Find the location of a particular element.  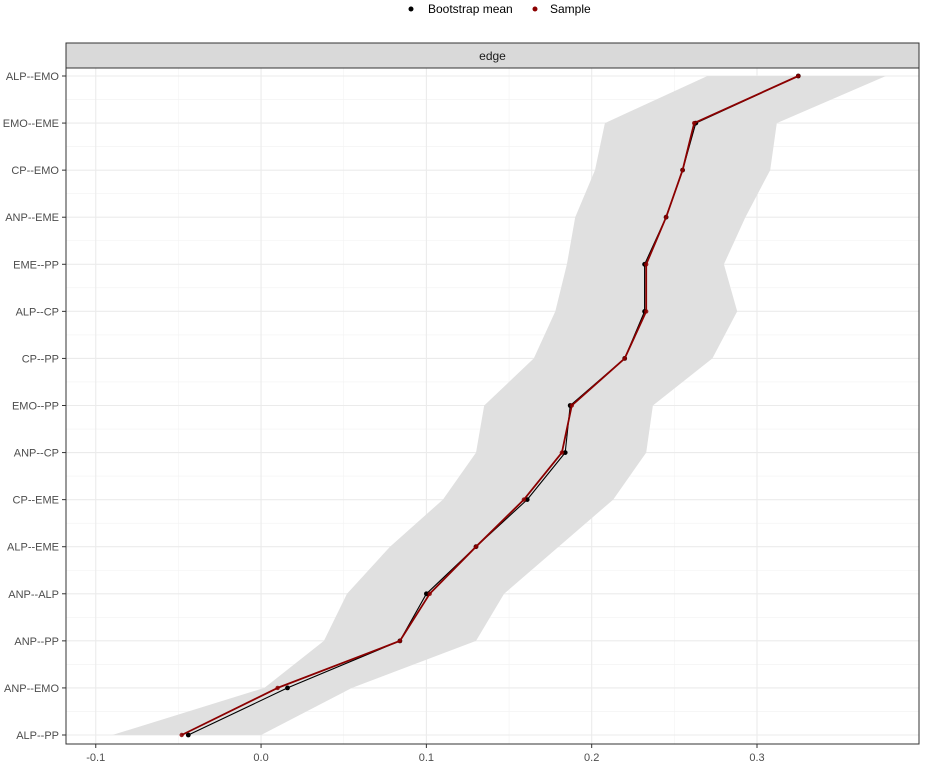

legend-key-sample is located at coordinates (535, 9).